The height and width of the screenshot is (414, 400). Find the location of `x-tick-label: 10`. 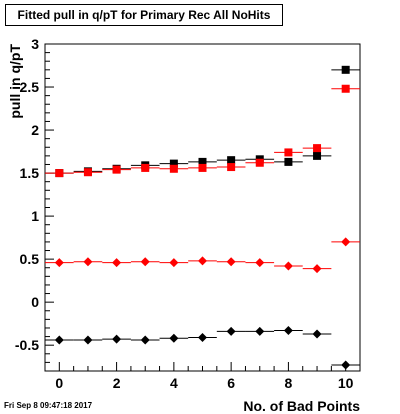

x-tick-label: 10 is located at coordinates (346, 383).